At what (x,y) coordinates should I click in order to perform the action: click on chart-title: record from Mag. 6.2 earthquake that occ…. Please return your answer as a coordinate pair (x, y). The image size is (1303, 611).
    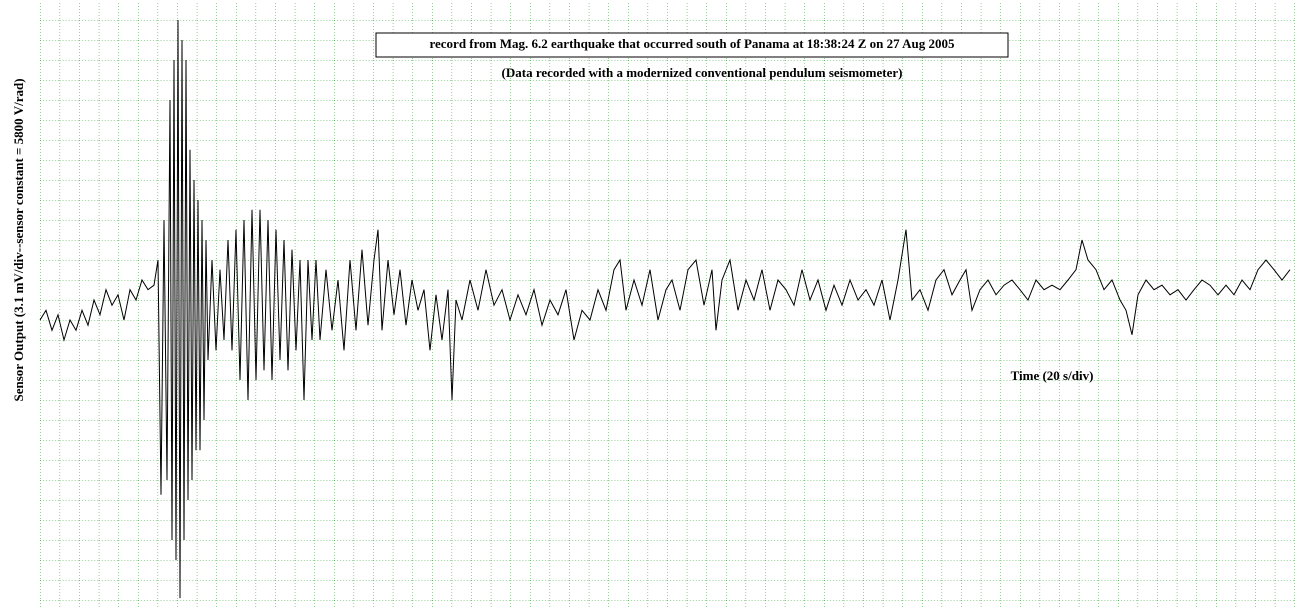
    Looking at the image, I should click on (692, 43).